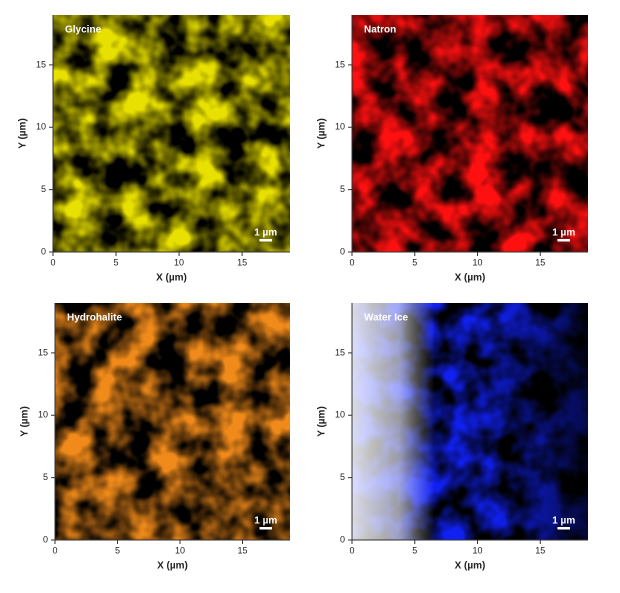 This screenshot has width=620, height=593. What do you see at coordinates (83, 30) in the screenshot?
I see `panel-title: Glycine` at bounding box center [83, 30].